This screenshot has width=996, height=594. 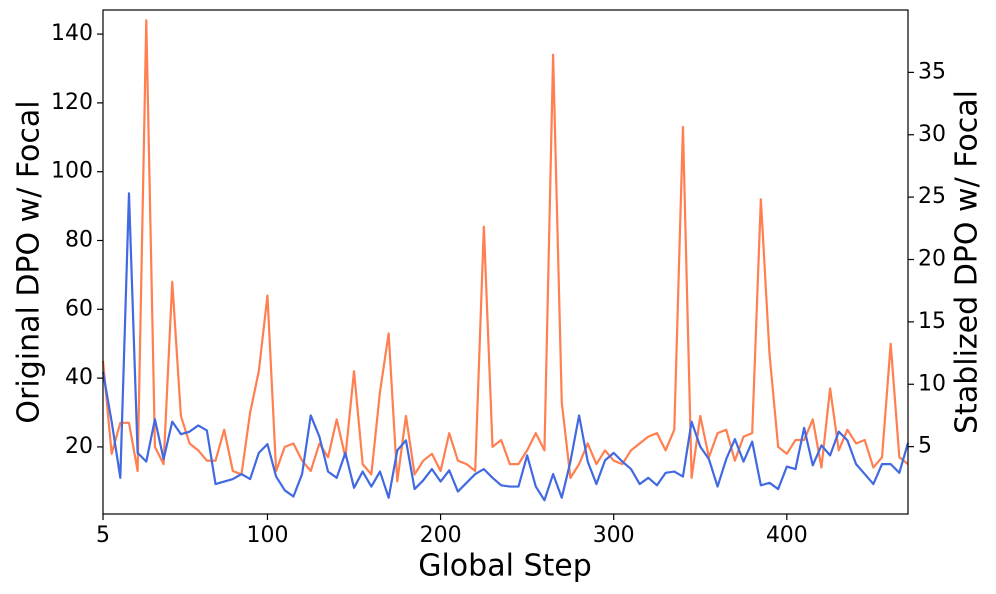 What do you see at coordinates (932, 134) in the screenshot?
I see `y2-tick-label: 30` at bounding box center [932, 134].